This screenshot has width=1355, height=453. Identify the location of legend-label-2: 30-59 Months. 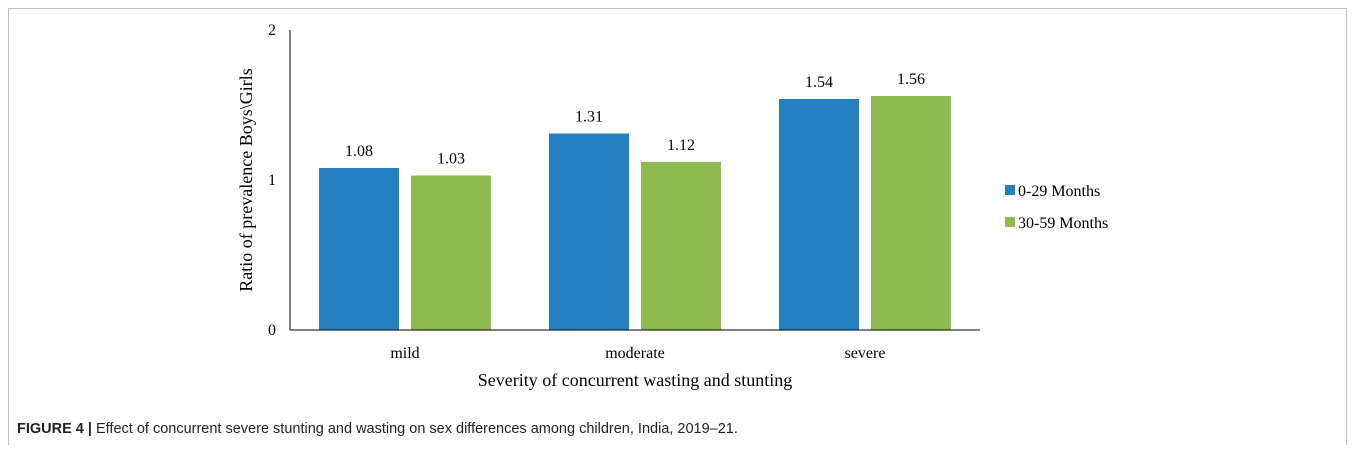
(1063, 223).